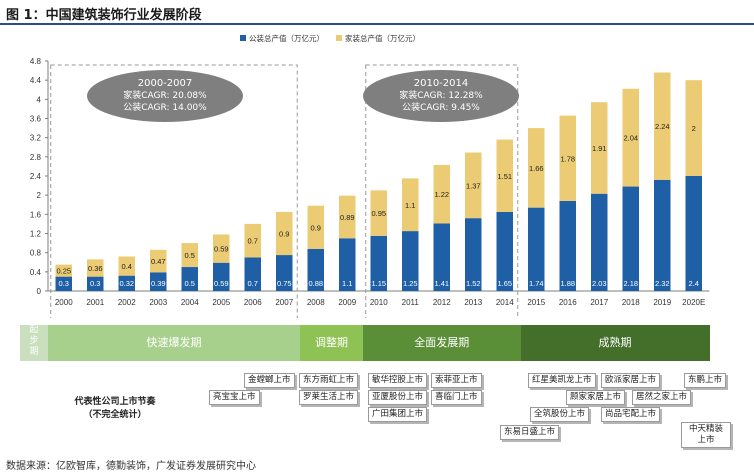 The image size is (754, 476). I want to click on data-label-public: 1.65, so click(504, 283).